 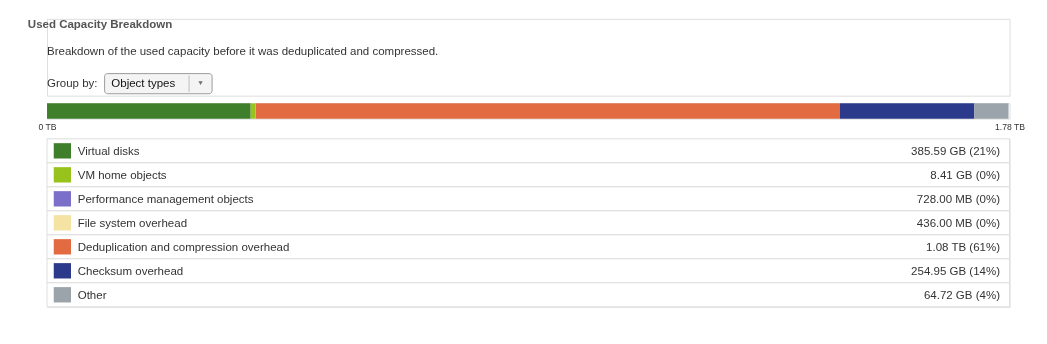 What do you see at coordinates (100, 24) in the screenshot?
I see `chart-title: Used Capacity Breakdown` at bounding box center [100, 24].